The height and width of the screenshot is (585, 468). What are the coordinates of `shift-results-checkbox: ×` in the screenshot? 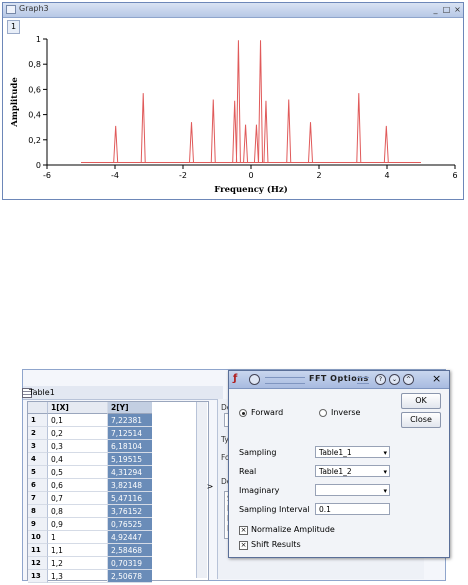 It's located at (243, 545).